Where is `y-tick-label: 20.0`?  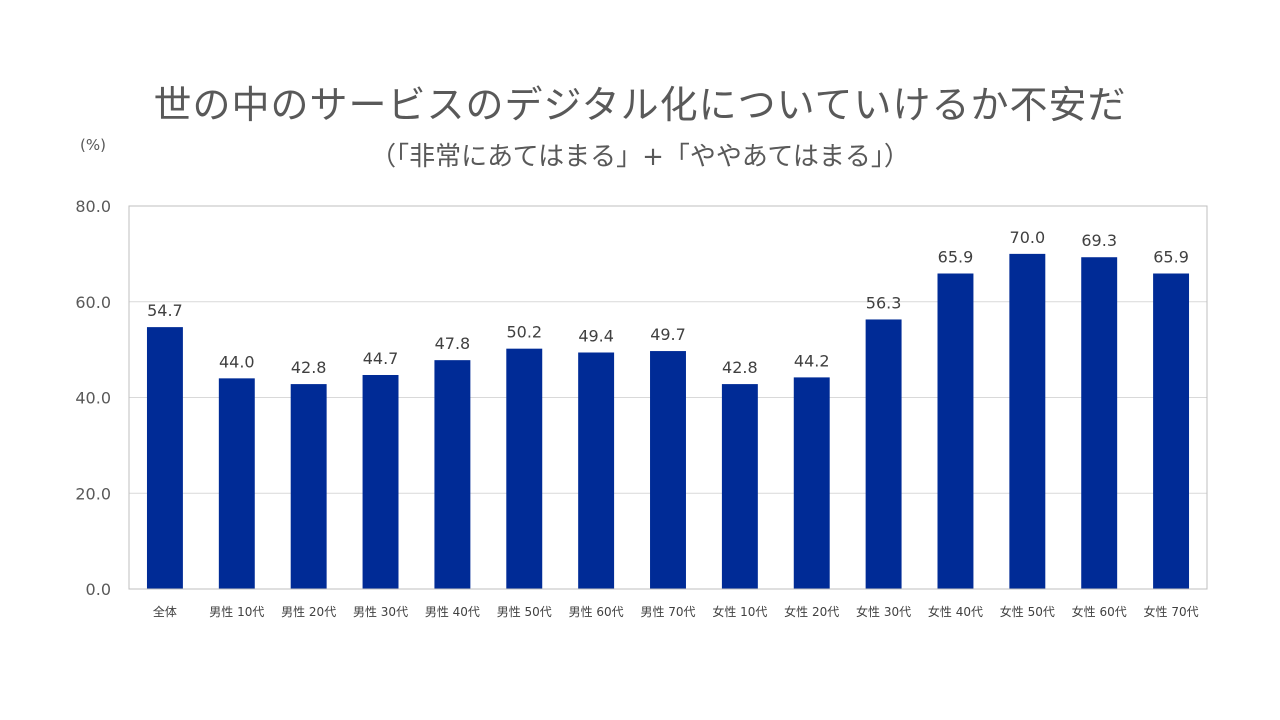
y-tick-label: 20.0 is located at coordinates (93, 493).